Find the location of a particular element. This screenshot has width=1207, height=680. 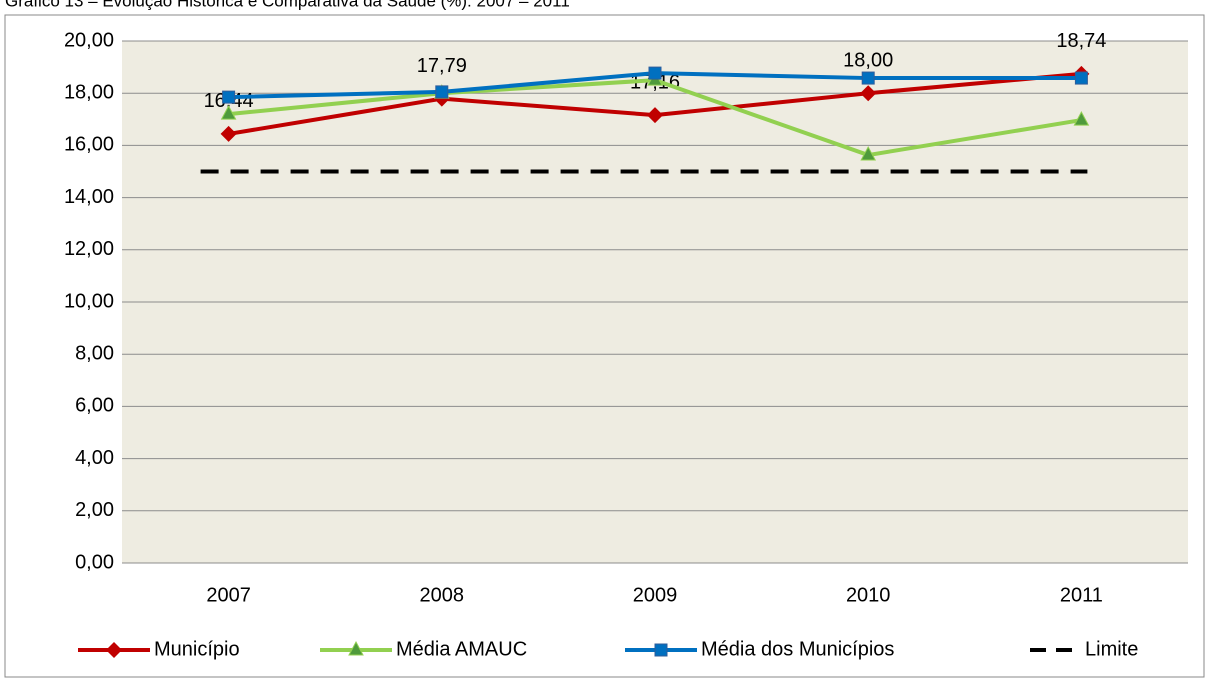

x-tick-label: 2010 is located at coordinates (868, 595).